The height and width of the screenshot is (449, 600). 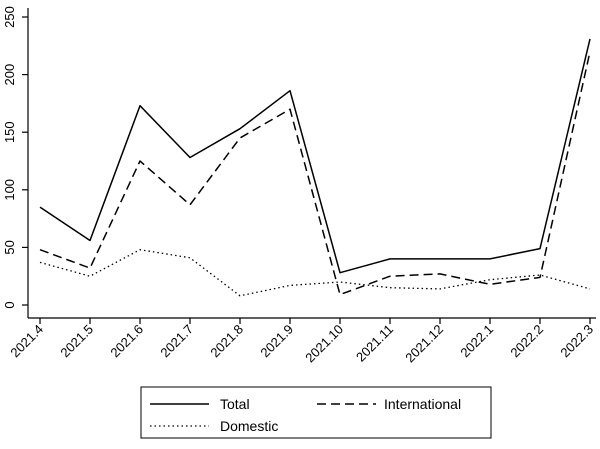 What do you see at coordinates (315, 273) in the screenshot?
I see `series-line-domestic` at bounding box center [315, 273].